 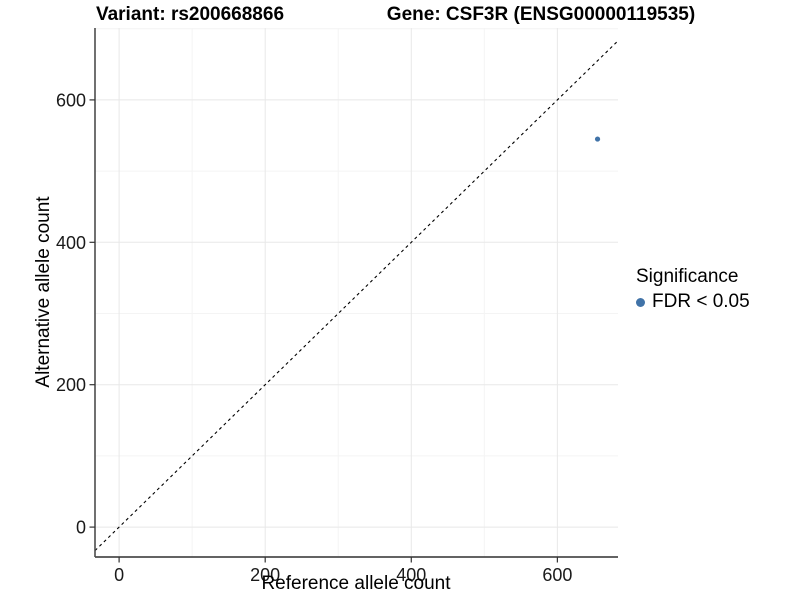 What do you see at coordinates (693, 289) in the screenshot?
I see `legend: Significance FDR < 0.05` at bounding box center [693, 289].